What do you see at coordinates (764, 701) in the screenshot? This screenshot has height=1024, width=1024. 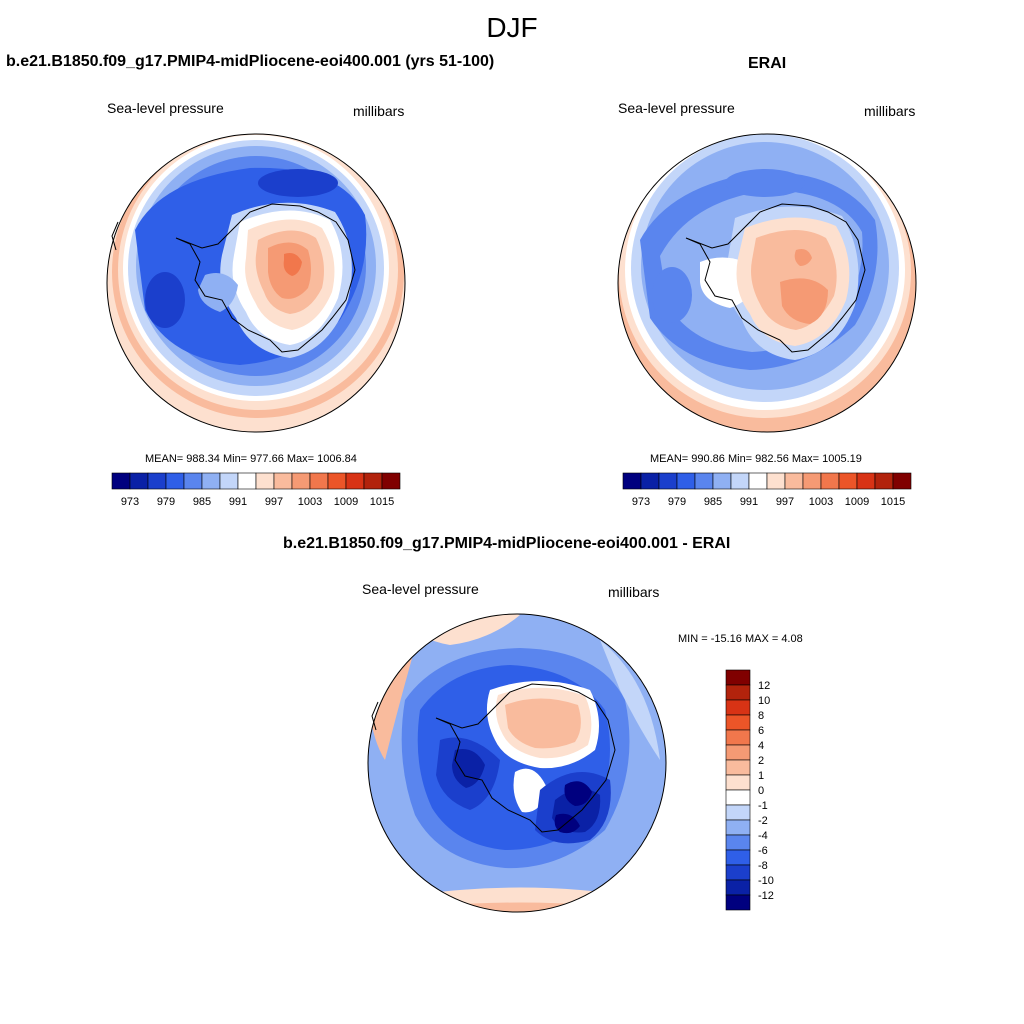 I see `colorbar-tick-label: 10` at bounding box center [764, 701].